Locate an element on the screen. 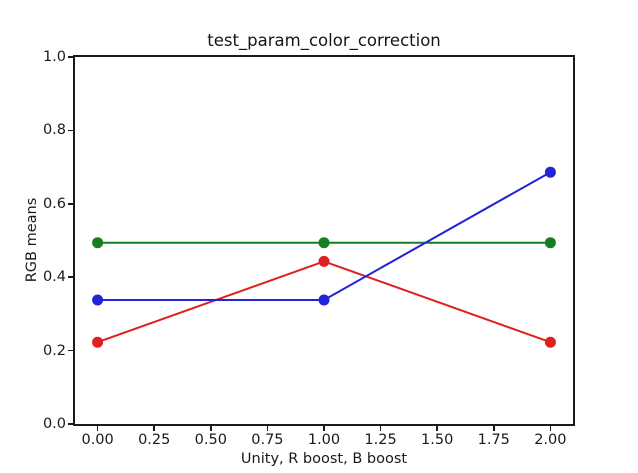 This screenshot has height=473, width=638. y-tick-label: 0.8 is located at coordinates (54, 130).